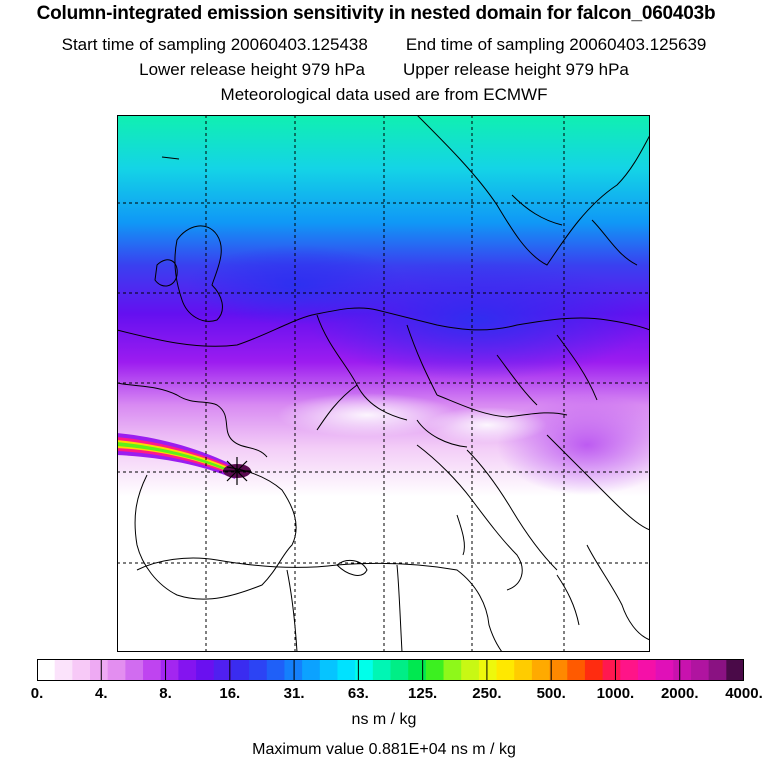  I want to click on colorbar-frame, so click(390, 670).